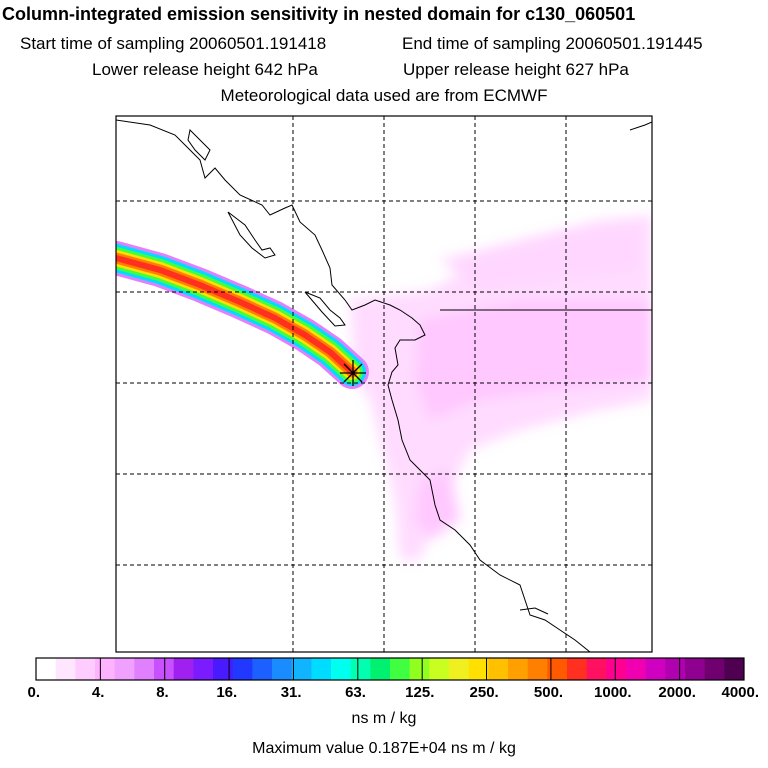  What do you see at coordinates (516, 69) in the screenshot?
I see `upper-release-label: Upper release height 627 hPa` at bounding box center [516, 69].